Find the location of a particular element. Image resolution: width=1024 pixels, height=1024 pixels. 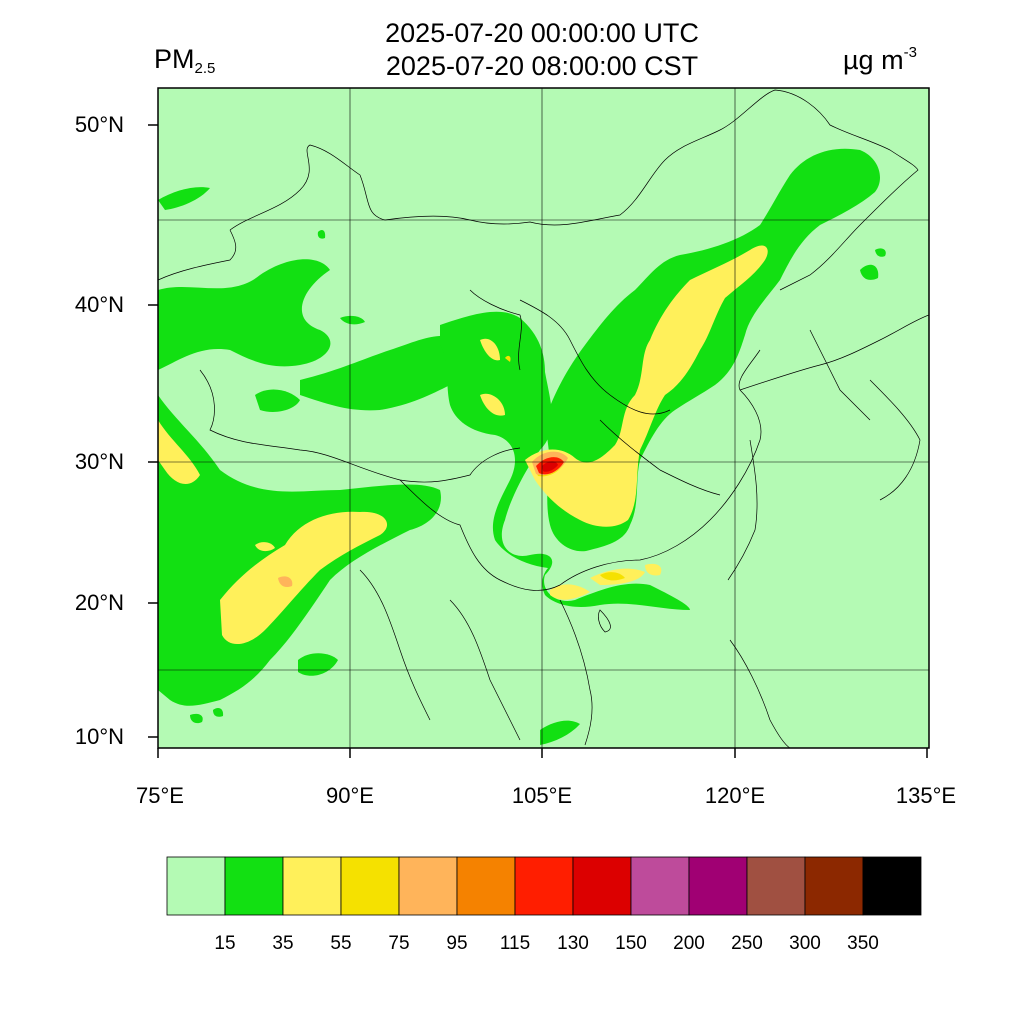

title-utc: 2025-07-20 00:00:00 UTC is located at coordinates (542, 33).